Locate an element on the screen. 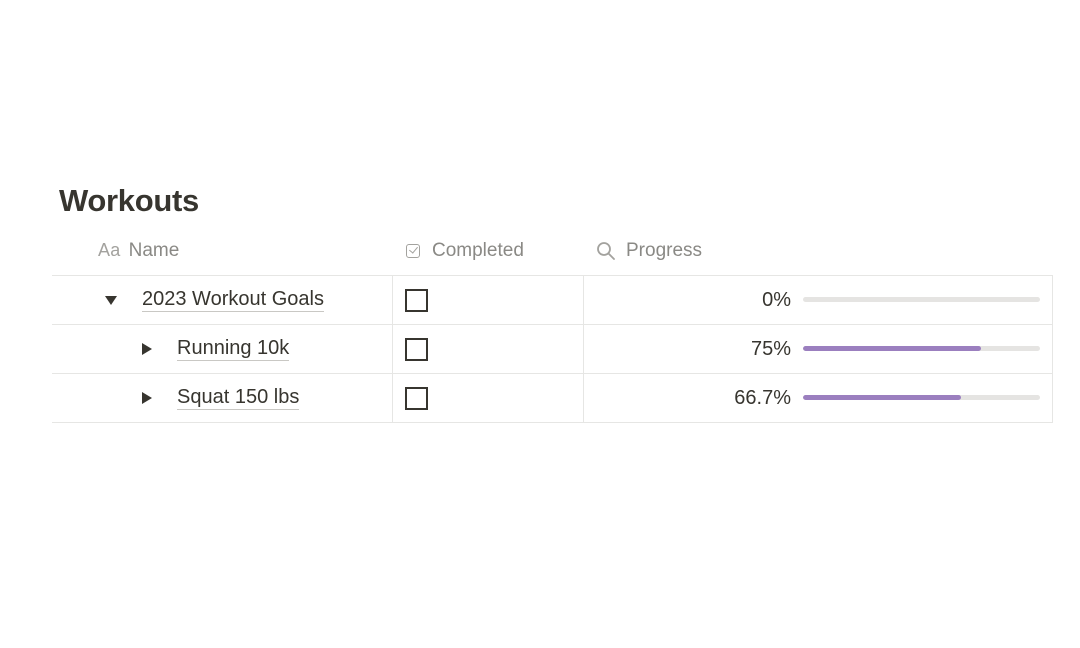 The height and width of the screenshot is (648, 1080). checkbox-icon is located at coordinates (413, 250).